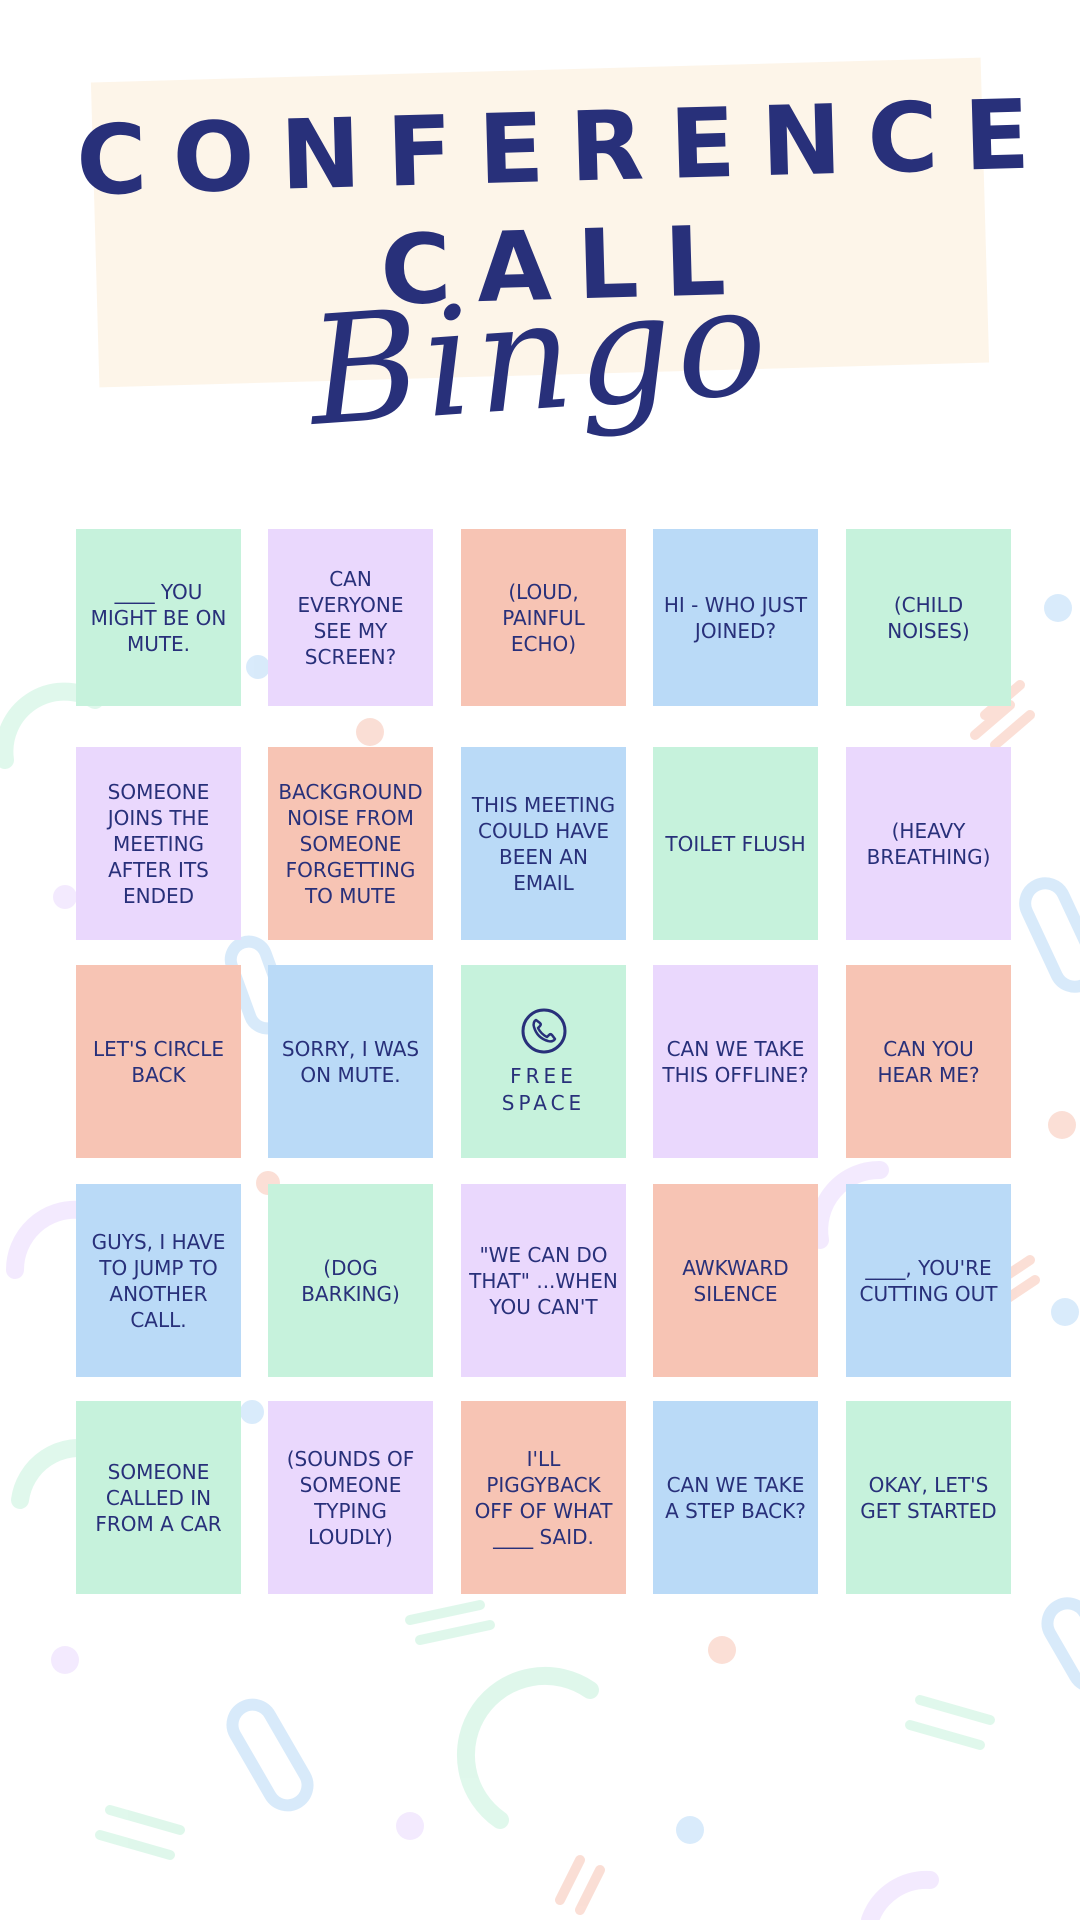 The image size is (1080, 1920). I want to click on bingo-cell-text: HI - WHO JUST JOINED?, so click(735, 617).